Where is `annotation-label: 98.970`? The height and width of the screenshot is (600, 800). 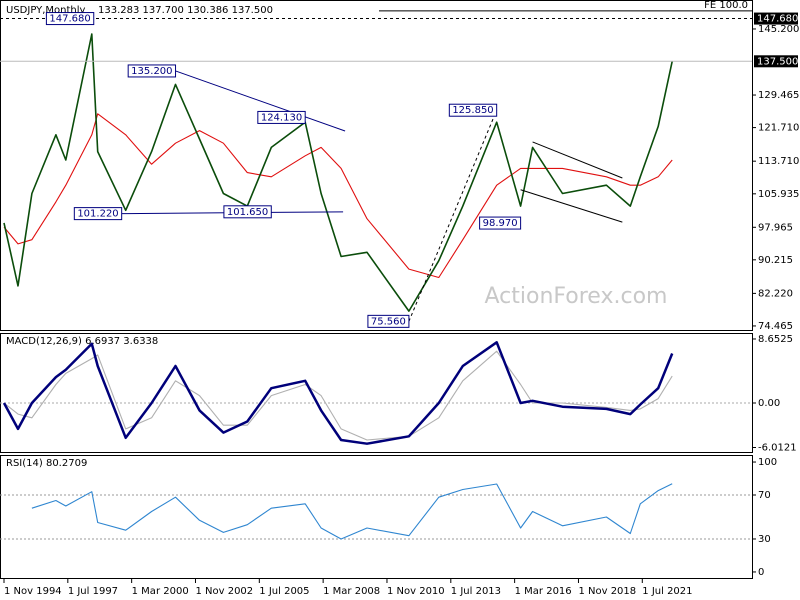
annotation-label: 98.970 is located at coordinates (500, 223).